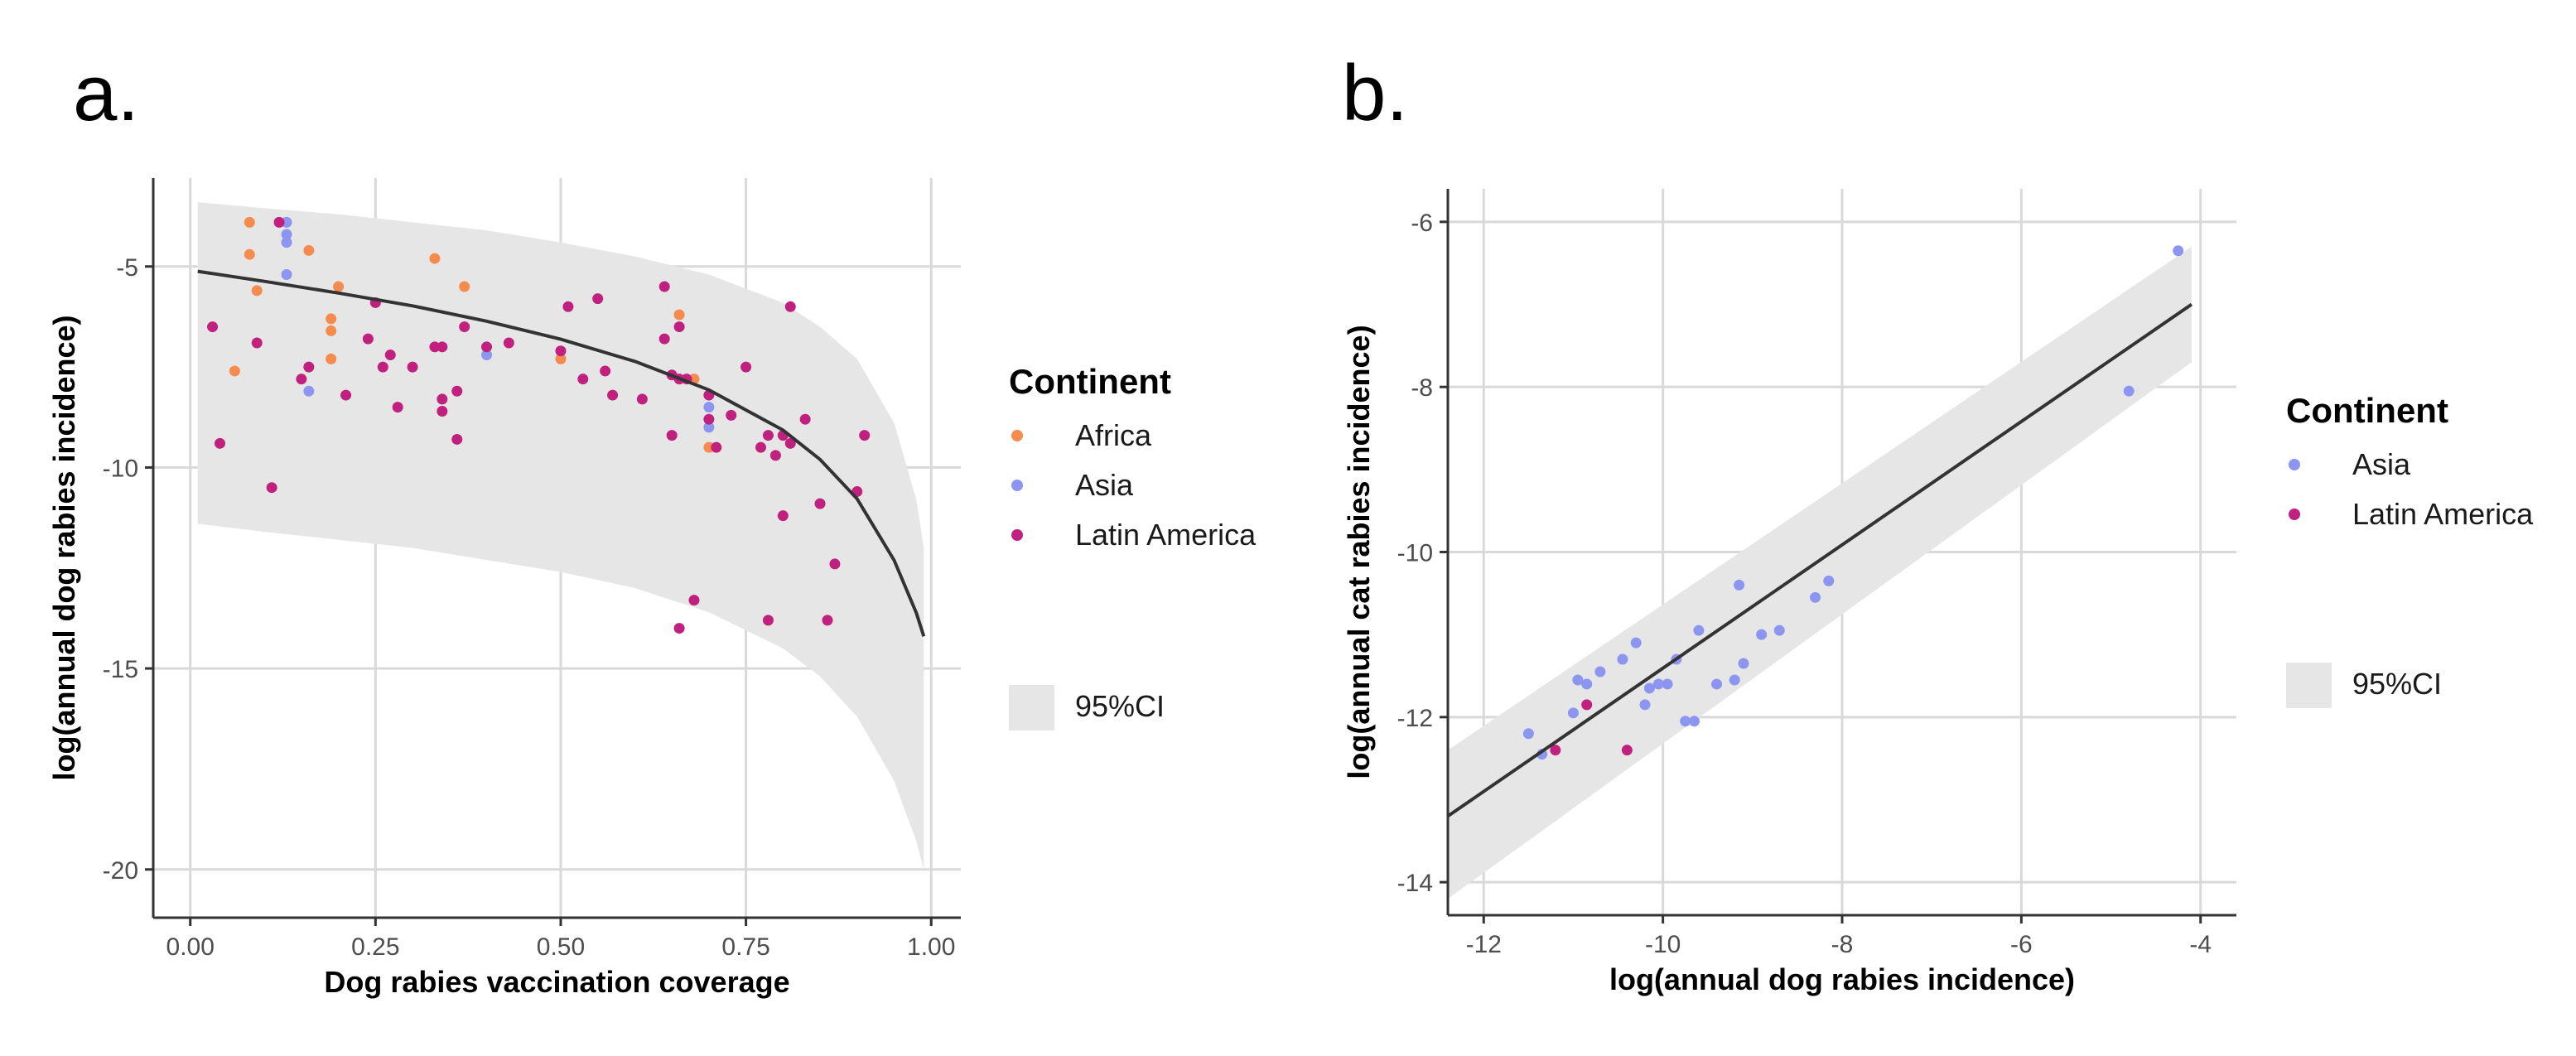 This screenshot has width=2576, height=1056. Describe the element at coordinates (121, 468) in the screenshot. I see `panel-a-ytick-label-2: -10` at that location.